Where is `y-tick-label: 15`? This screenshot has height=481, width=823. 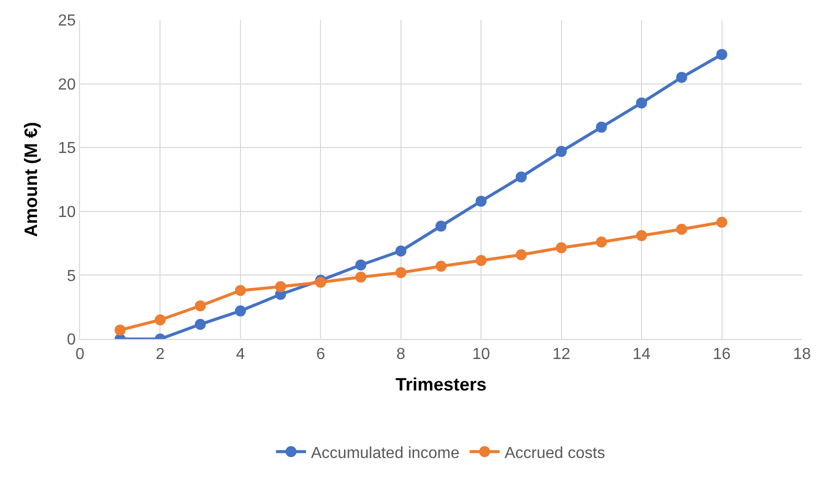
y-tick-label: 15 is located at coordinates (67, 149).